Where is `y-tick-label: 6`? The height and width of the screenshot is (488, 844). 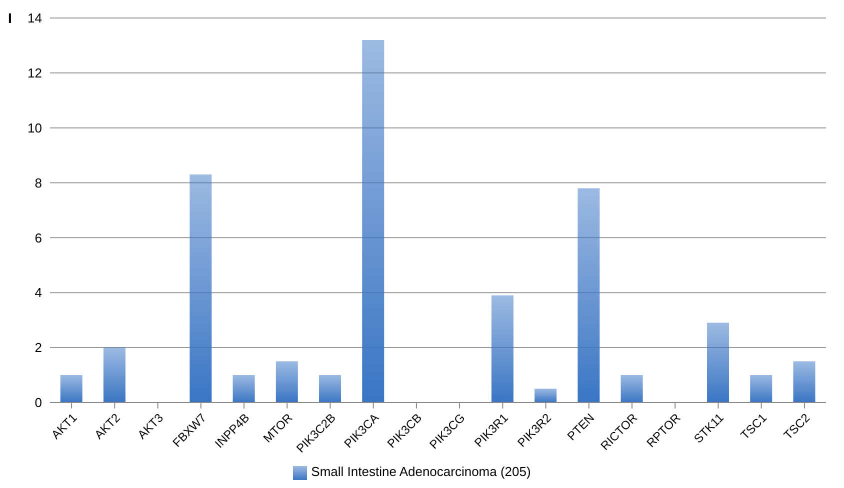 y-tick-label: 6 is located at coordinates (38, 238).